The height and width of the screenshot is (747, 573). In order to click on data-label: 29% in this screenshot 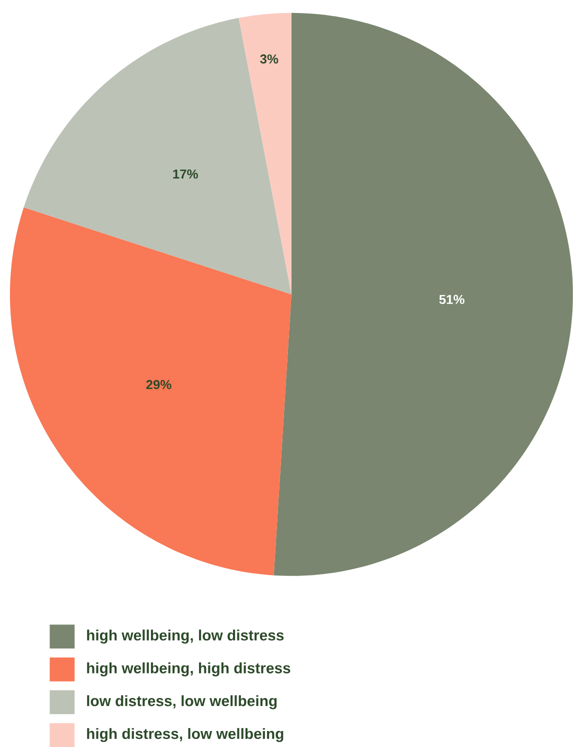, I will do `click(159, 385)`.